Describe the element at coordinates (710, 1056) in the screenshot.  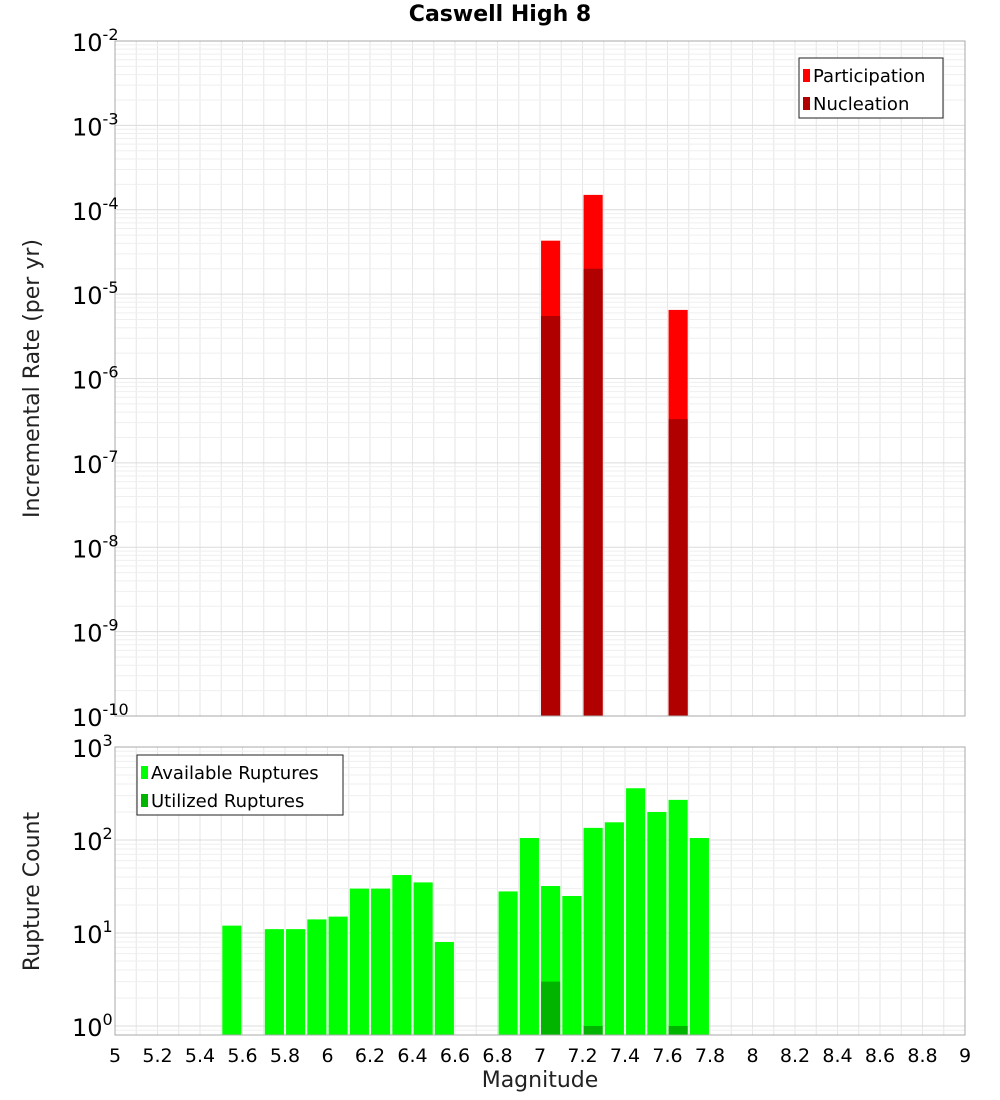
I see `x-tick-label: 7.8` at that location.